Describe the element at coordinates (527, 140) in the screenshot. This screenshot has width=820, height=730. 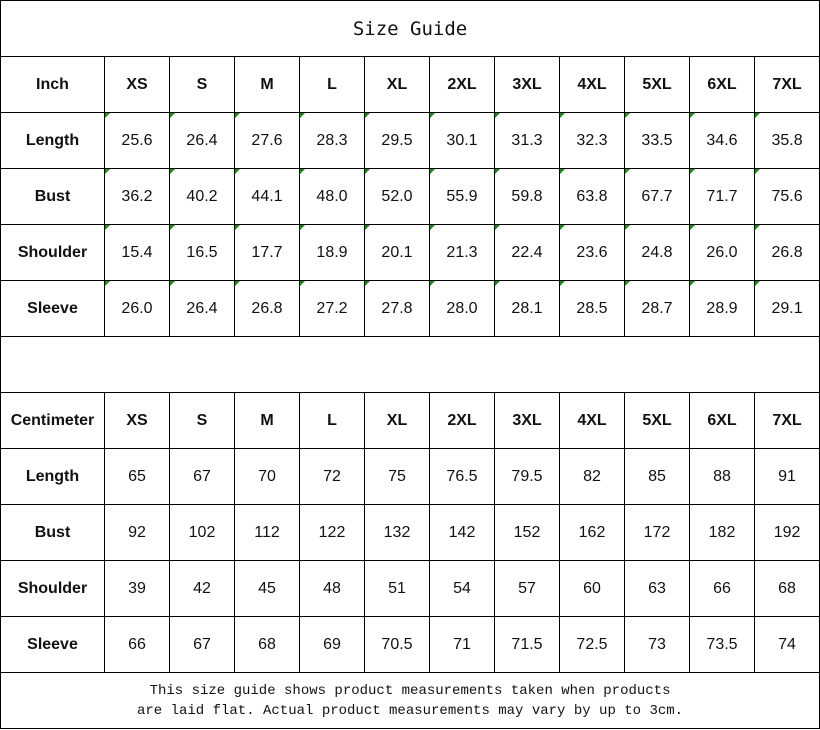
I see `measurement-cell: 31.3` at that location.